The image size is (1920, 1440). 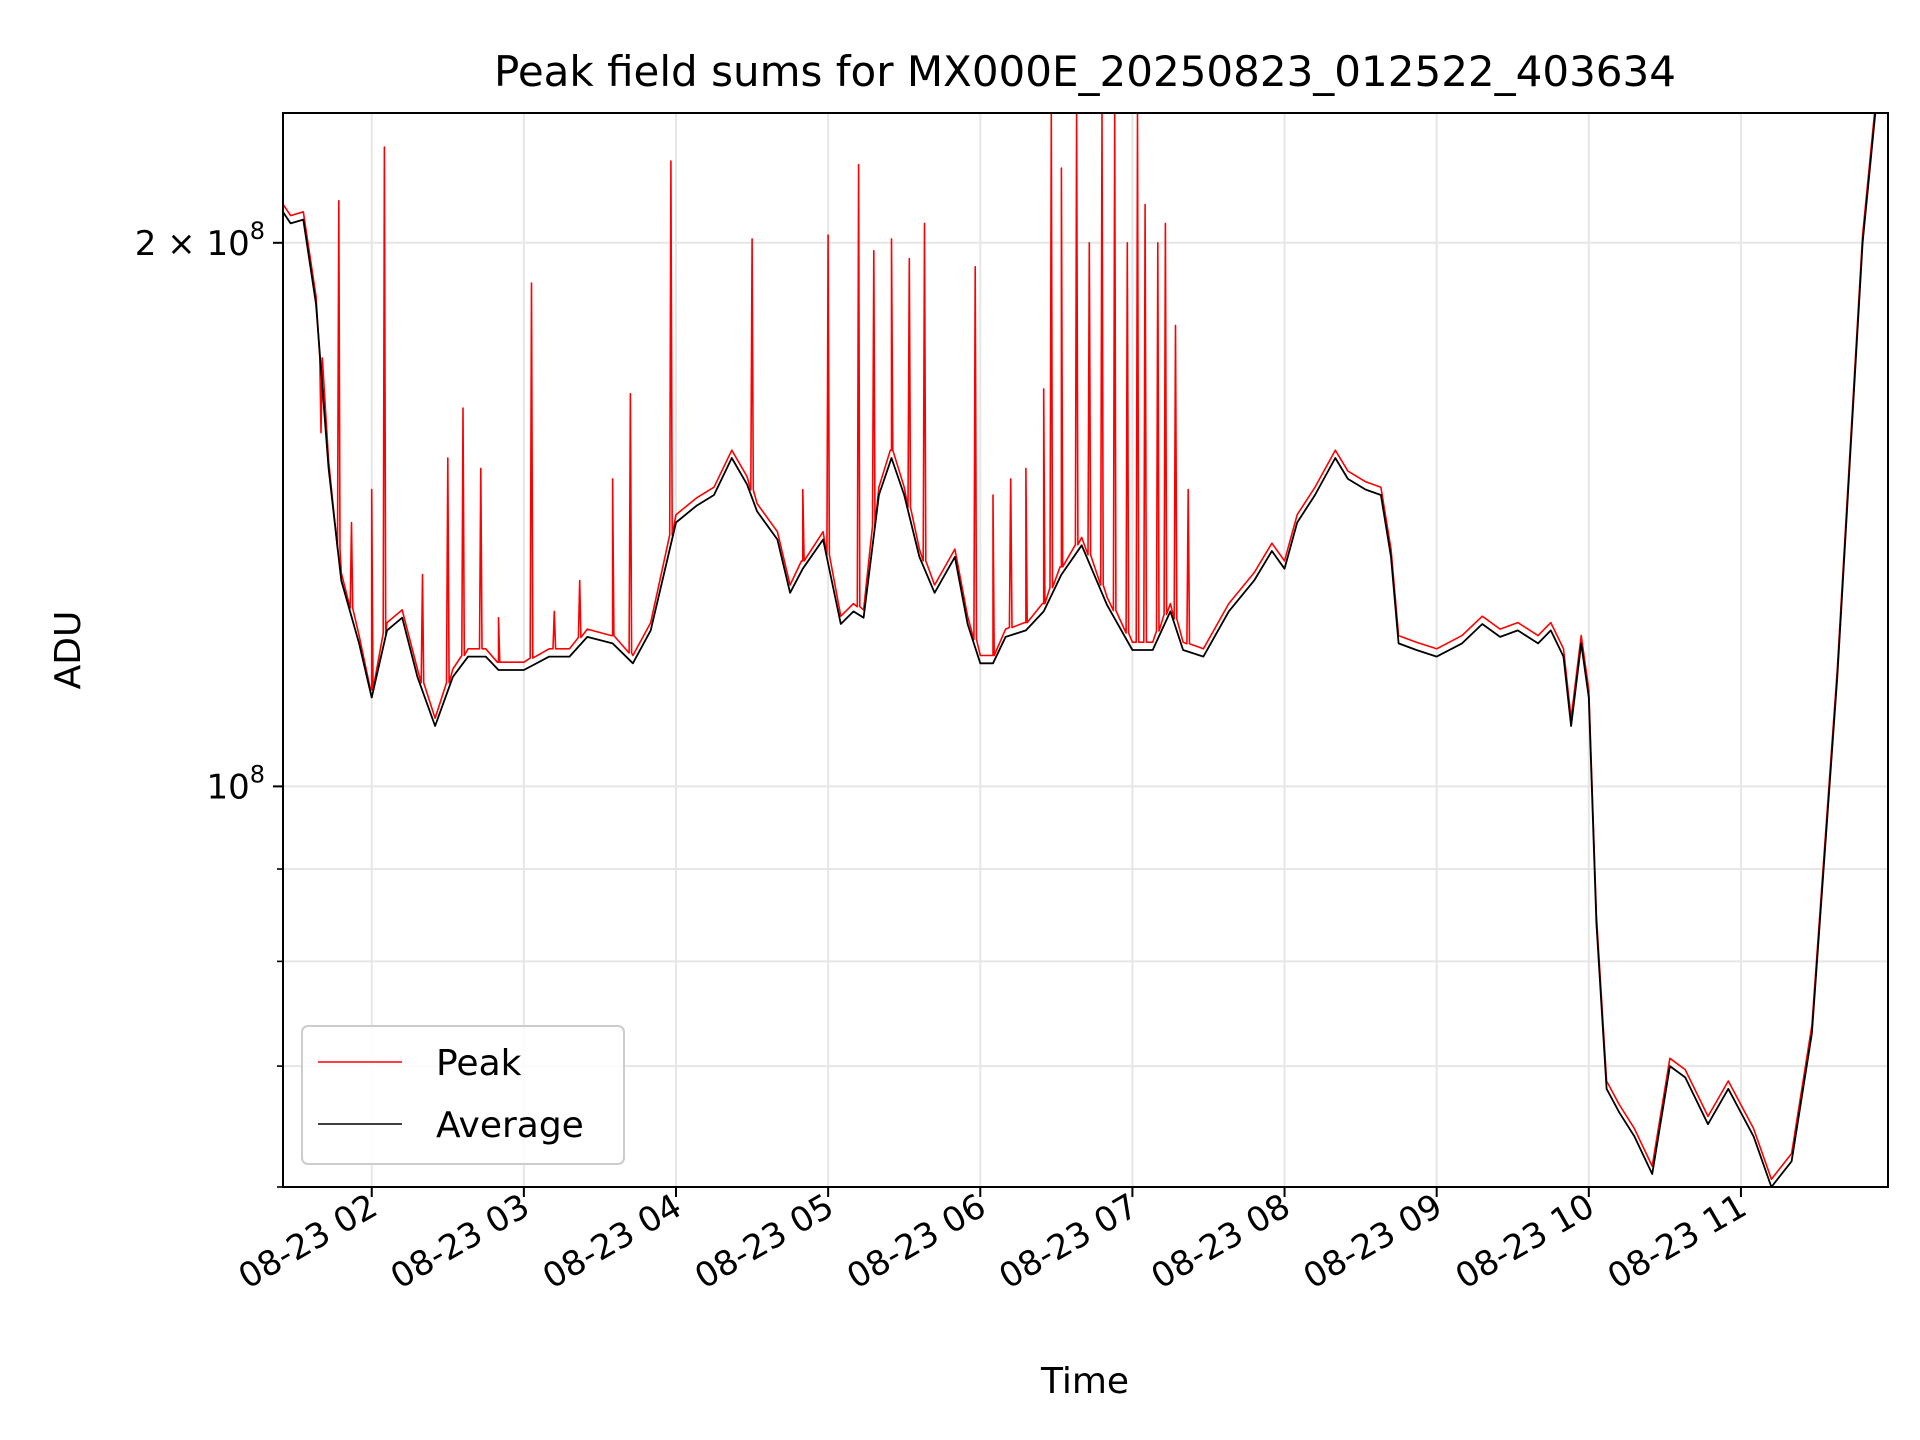 I want to click on x-tick-label: 08-23 08, so click(x=1221, y=1241).